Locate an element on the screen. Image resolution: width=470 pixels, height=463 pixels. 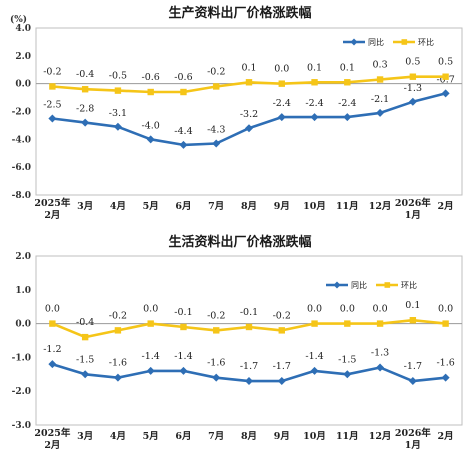
data-label: -1.3 is located at coordinates (413, 88).